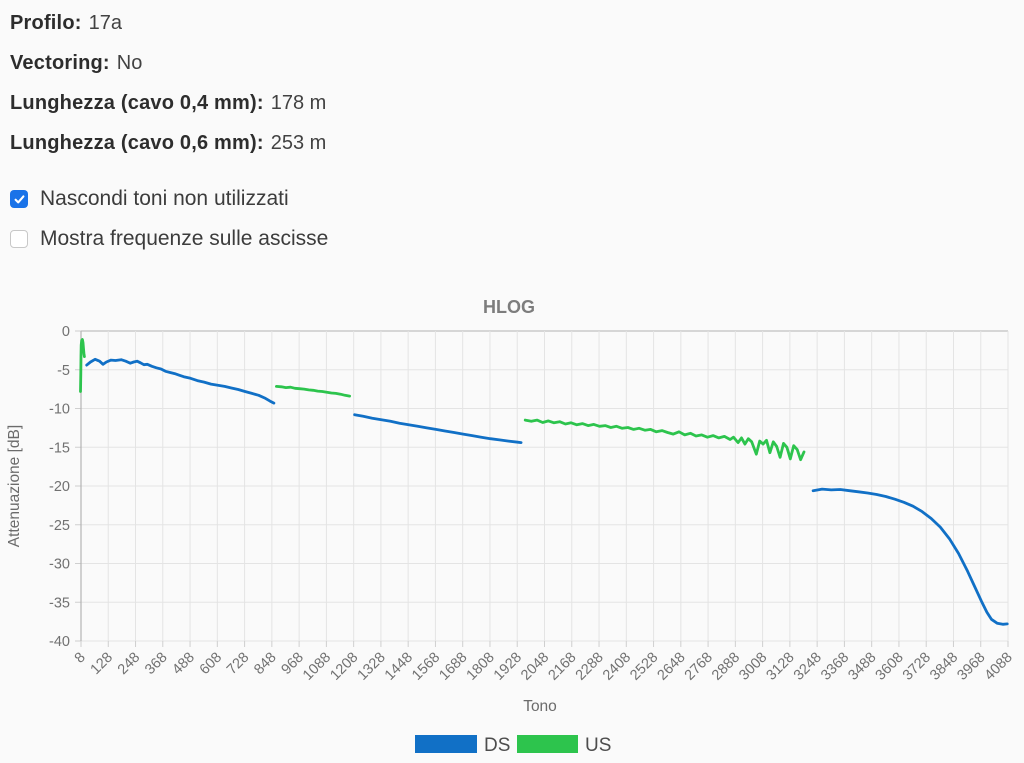  Describe the element at coordinates (971, 667) in the screenshot. I see `x-tick-label: 3968` at that location.